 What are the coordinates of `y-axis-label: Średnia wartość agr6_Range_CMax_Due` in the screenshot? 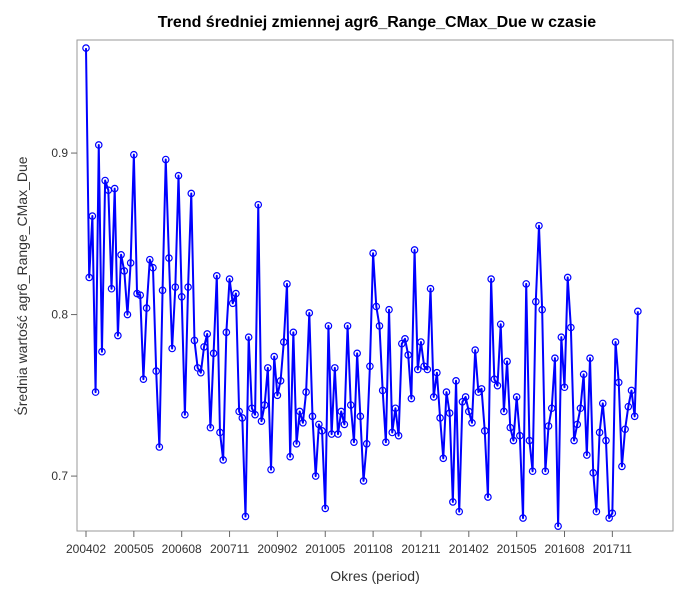 It's located at (21, 285).